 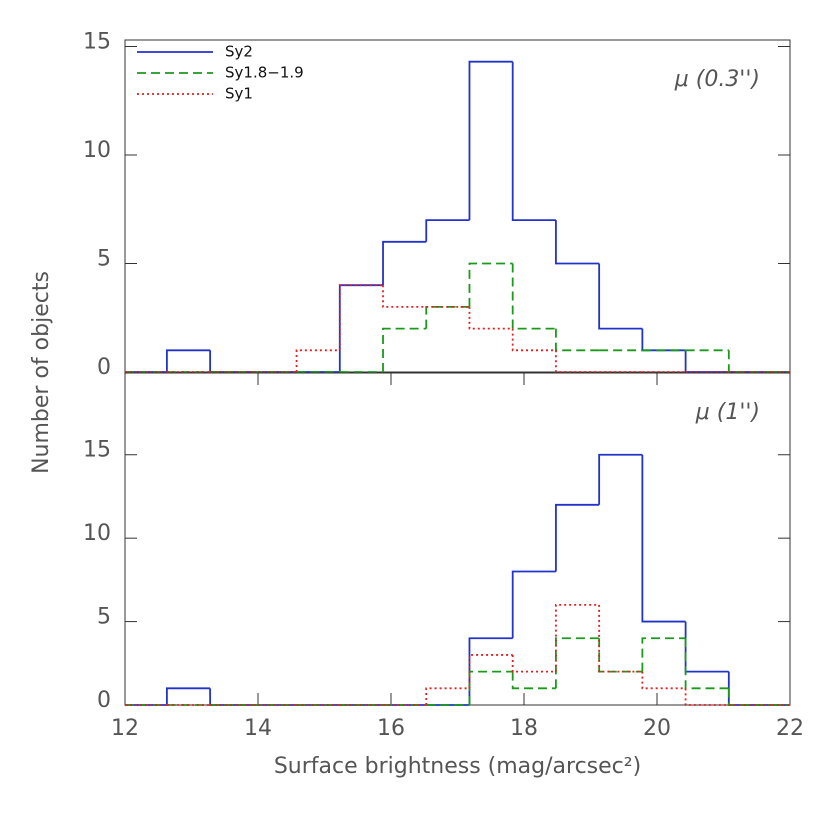 What do you see at coordinates (258, 728) in the screenshot?
I see `x-tick-label: 14` at bounding box center [258, 728].